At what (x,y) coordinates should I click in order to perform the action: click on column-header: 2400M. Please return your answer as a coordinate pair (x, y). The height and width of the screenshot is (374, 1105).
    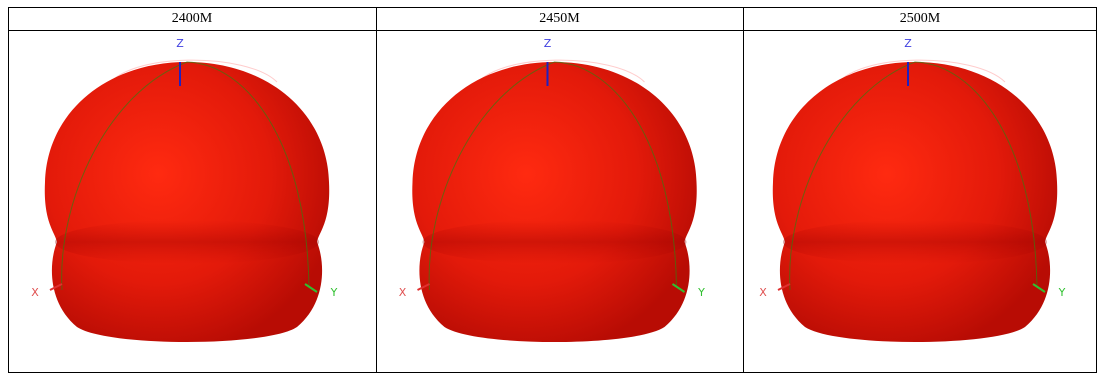
    Looking at the image, I should click on (192, 18).